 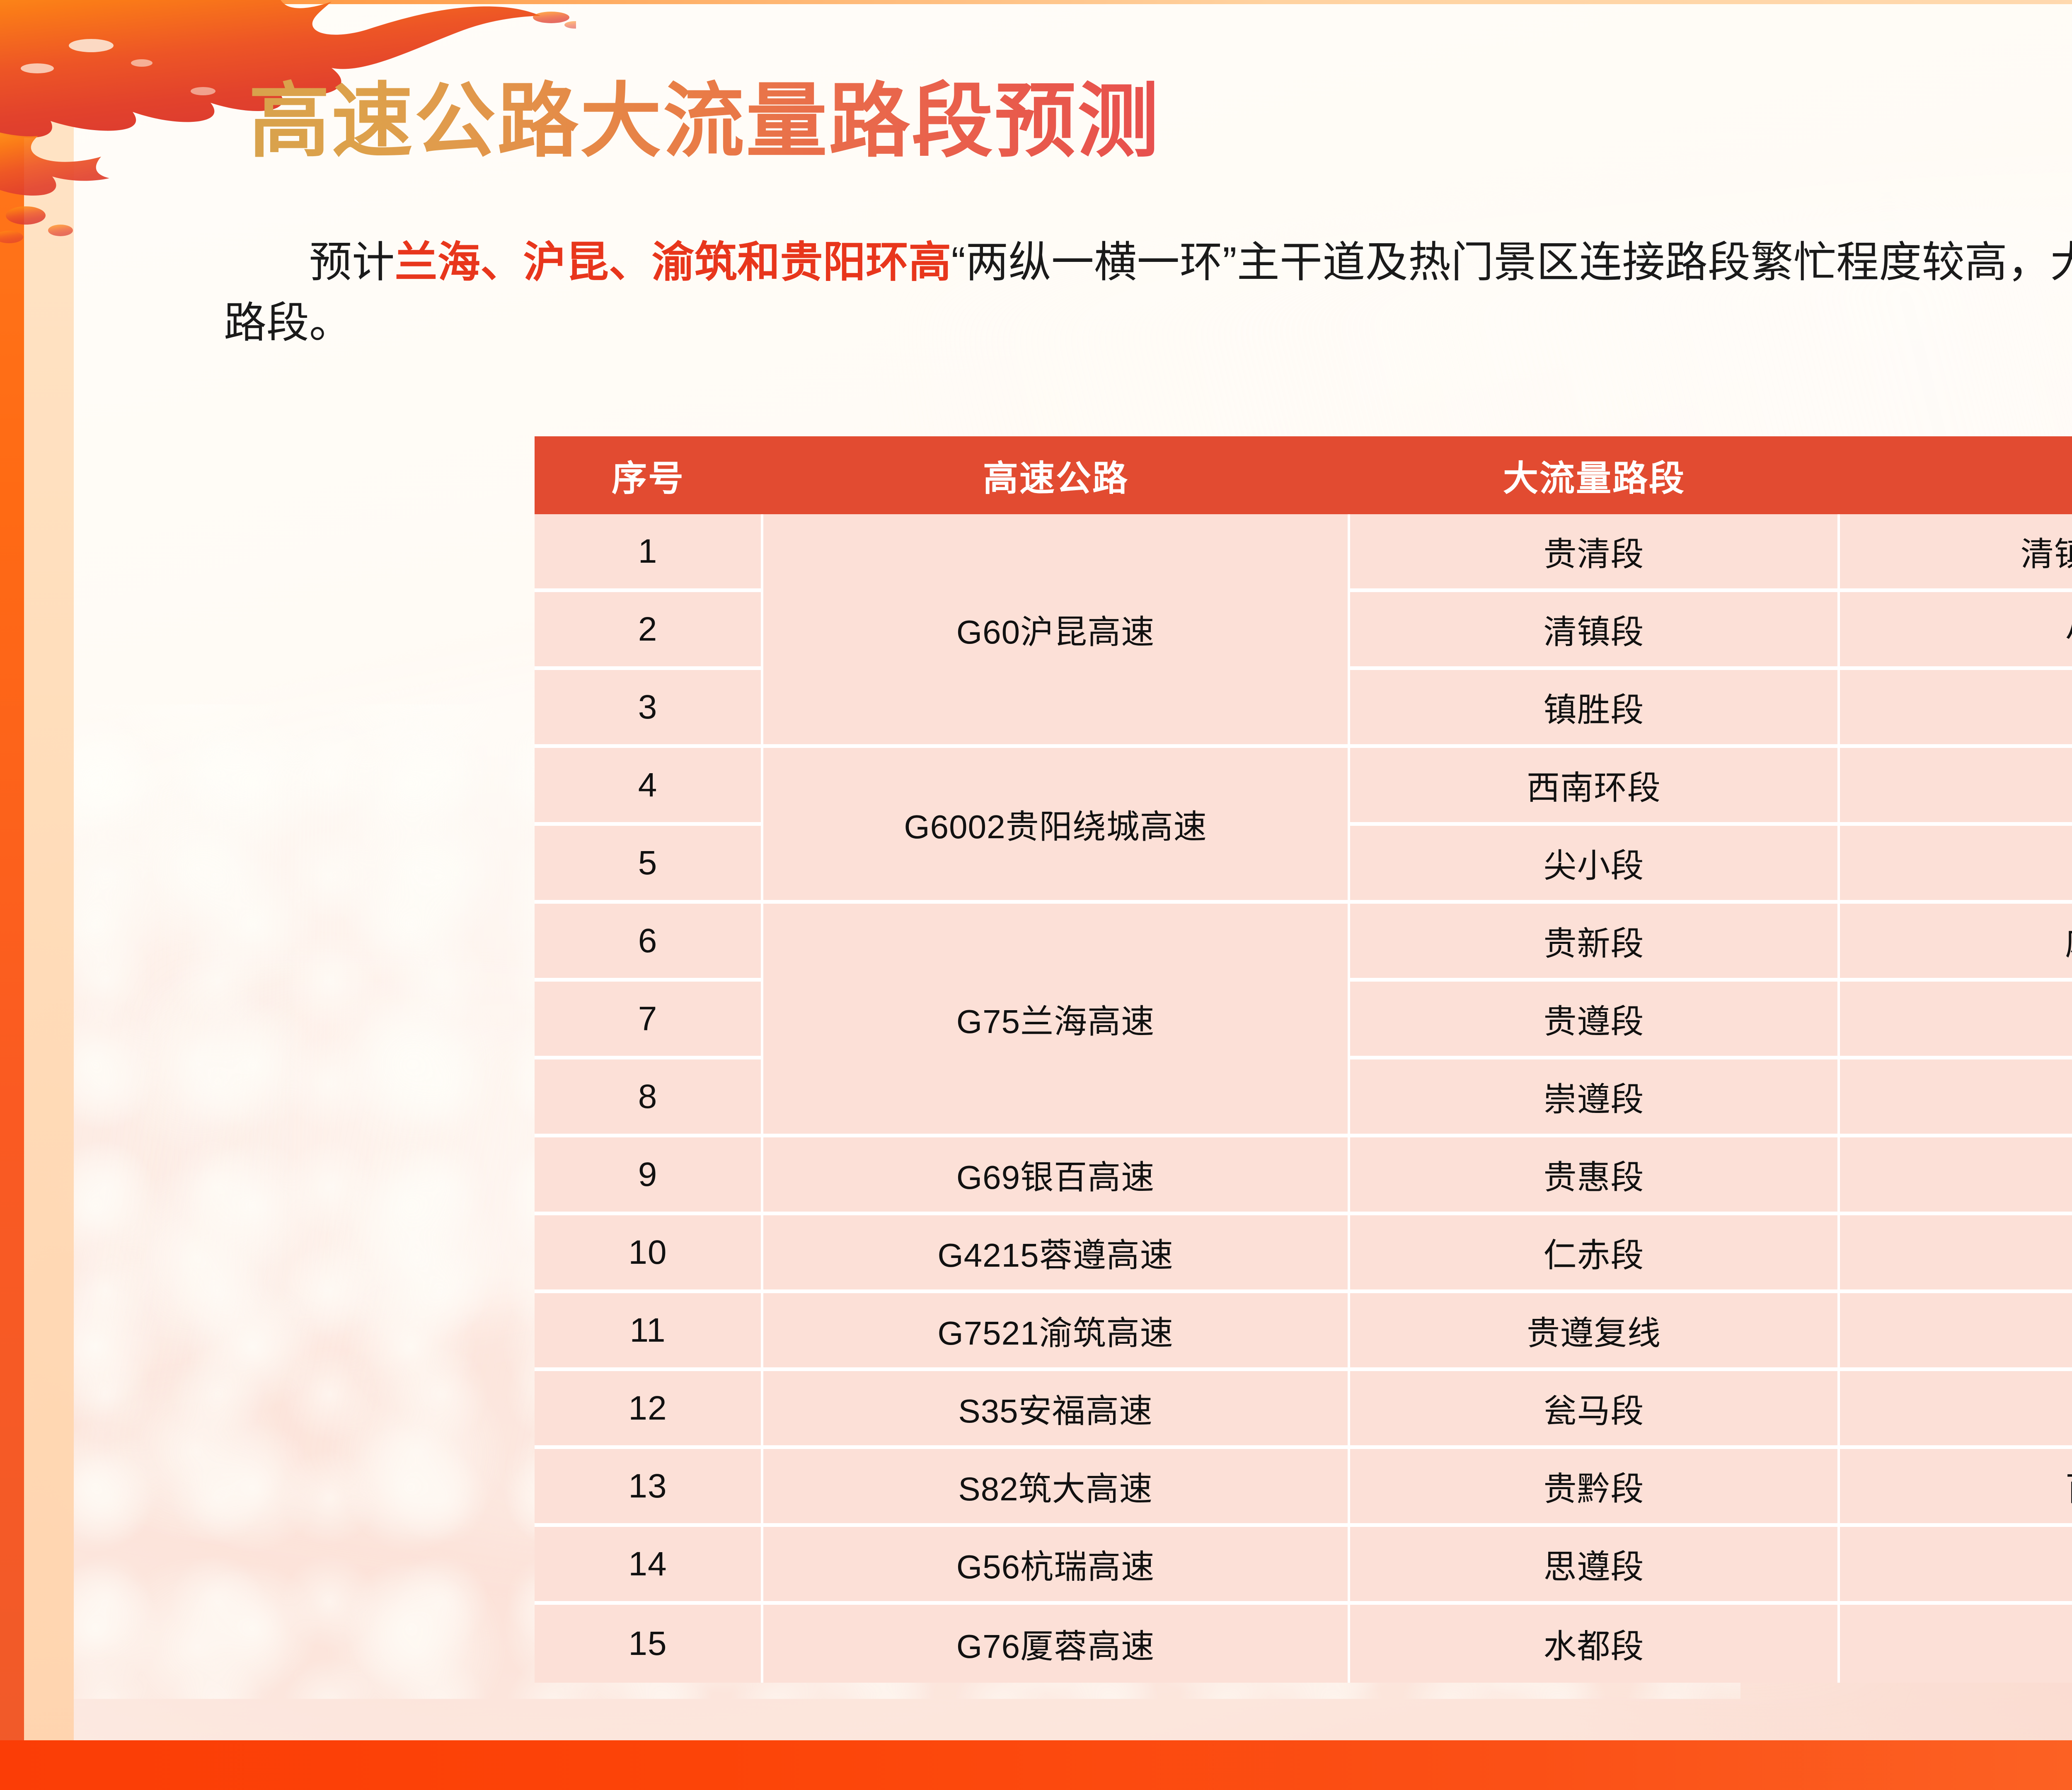 I want to click on cell-congestion: 洛香枢纽附近, so click(x=1956, y=1644).